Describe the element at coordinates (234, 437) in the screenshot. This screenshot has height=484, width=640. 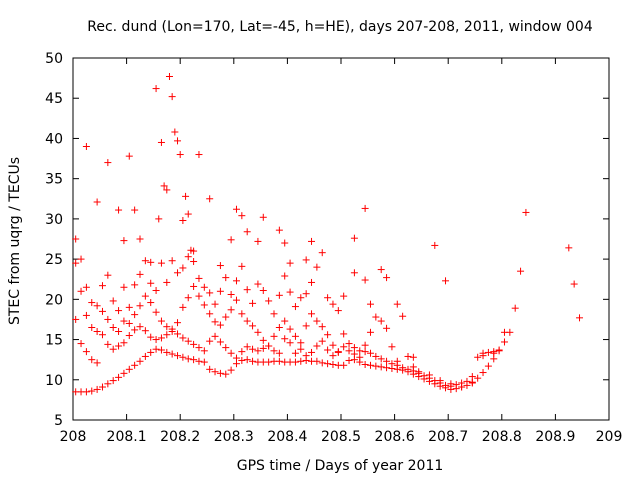
I see `x-tick-label: 208.3` at that location.